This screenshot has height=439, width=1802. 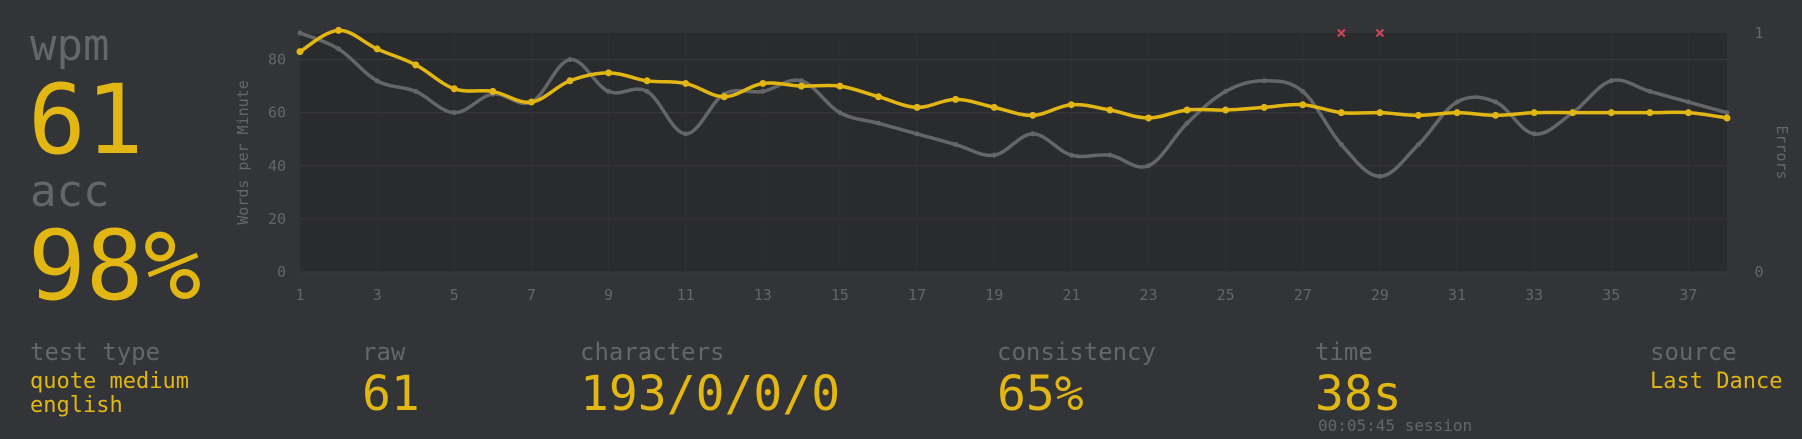 I want to click on acc-label: acc, so click(x=70, y=191).